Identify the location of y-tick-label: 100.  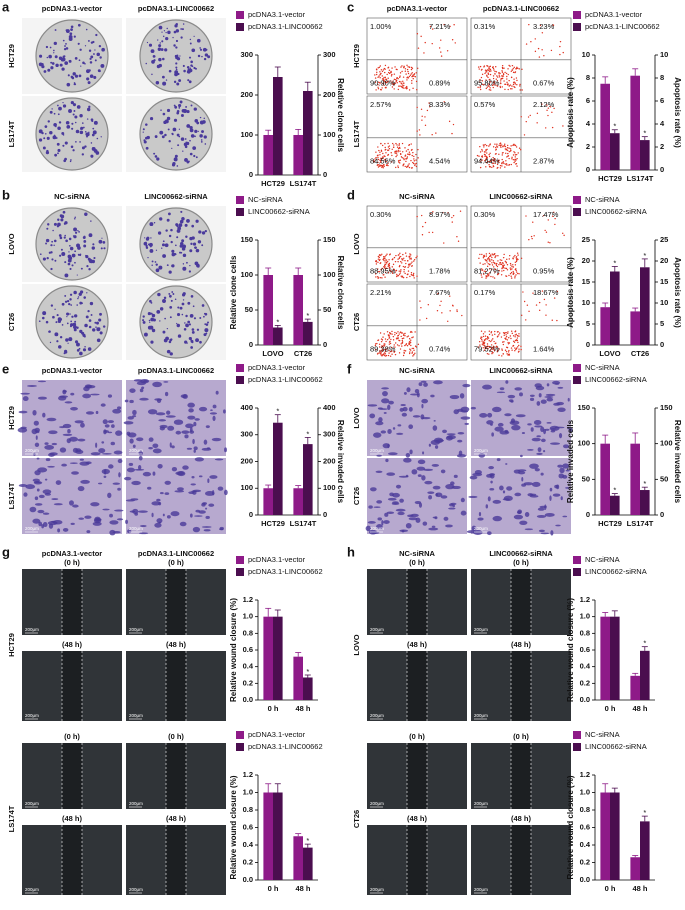
(246, 274).